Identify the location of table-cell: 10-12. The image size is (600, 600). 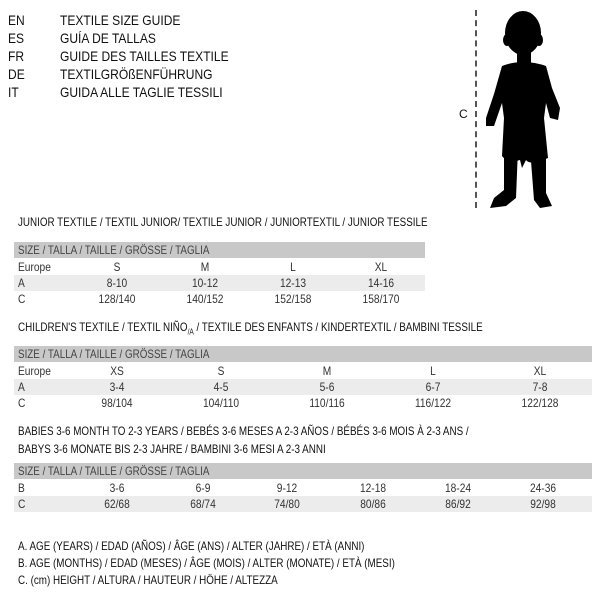
(205, 283).